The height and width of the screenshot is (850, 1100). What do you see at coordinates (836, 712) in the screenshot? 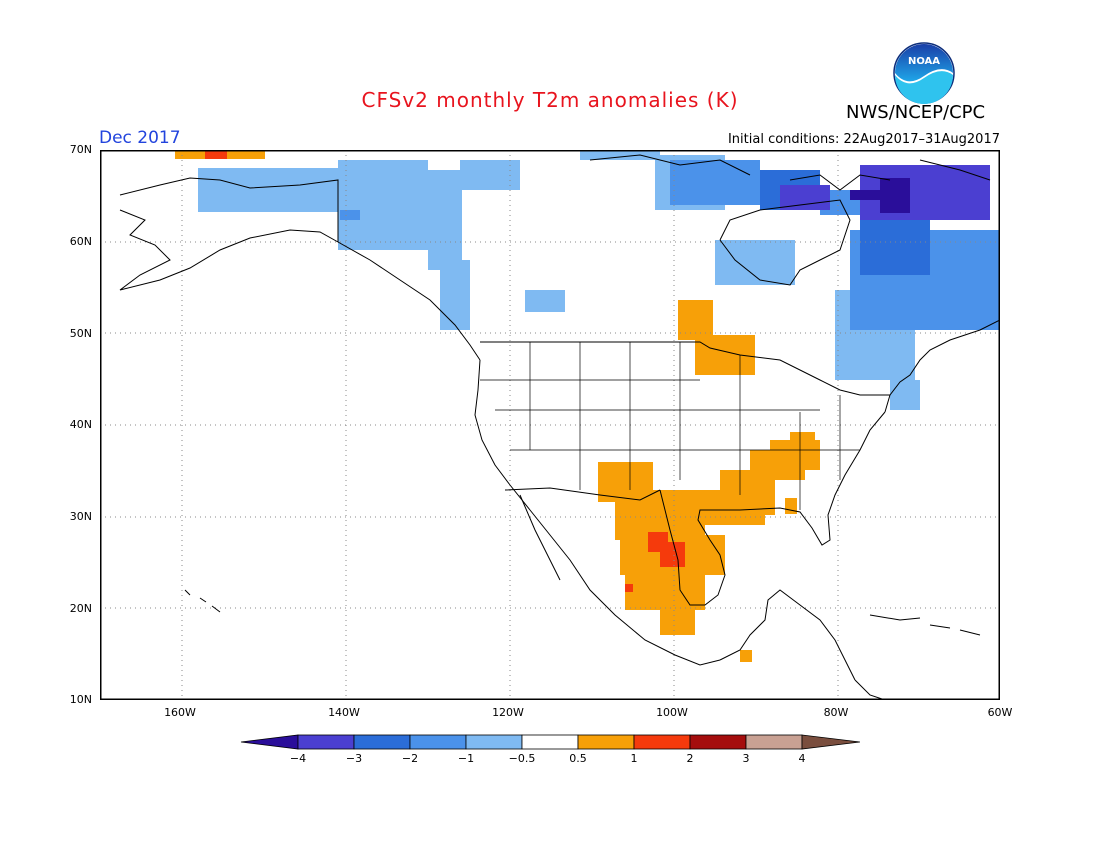
I see `lon-tick-80w: 80W` at bounding box center [836, 712].